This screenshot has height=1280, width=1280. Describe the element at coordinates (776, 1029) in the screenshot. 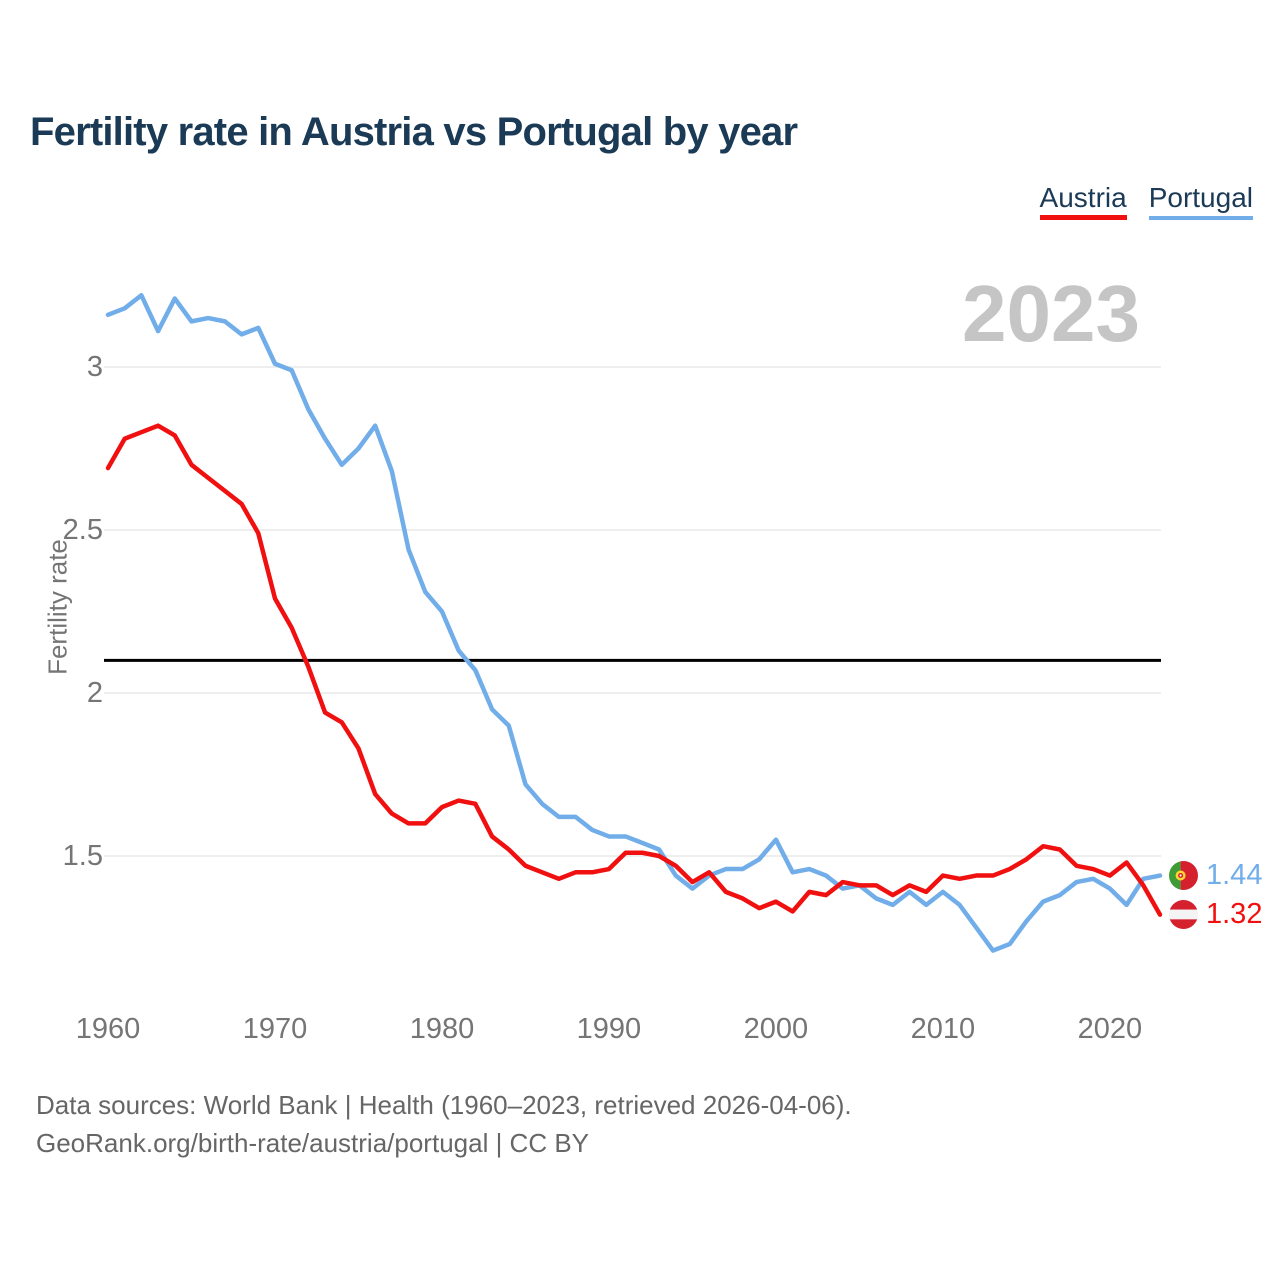

I see `x-tick-label: 2000` at that location.